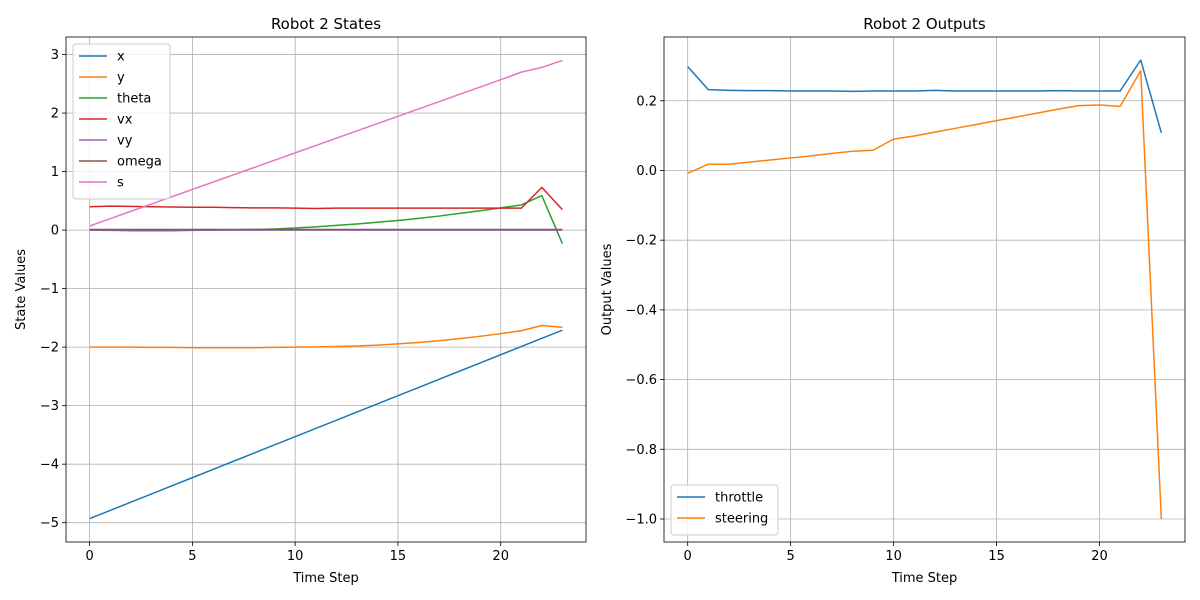  I want to click on chart-title: Robot 2 States, so click(326, 24).